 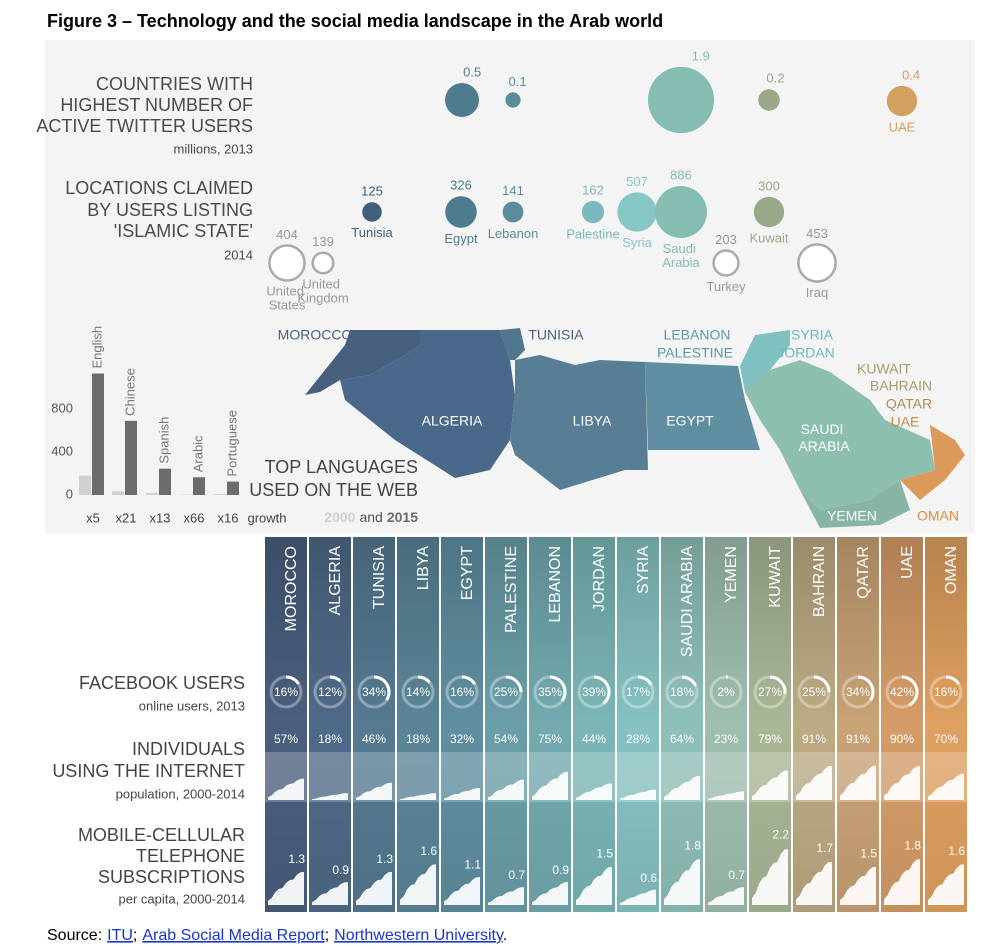 What do you see at coordinates (697, 335) in the screenshot?
I see `map-label: LEBANON` at bounding box center [697, 335].